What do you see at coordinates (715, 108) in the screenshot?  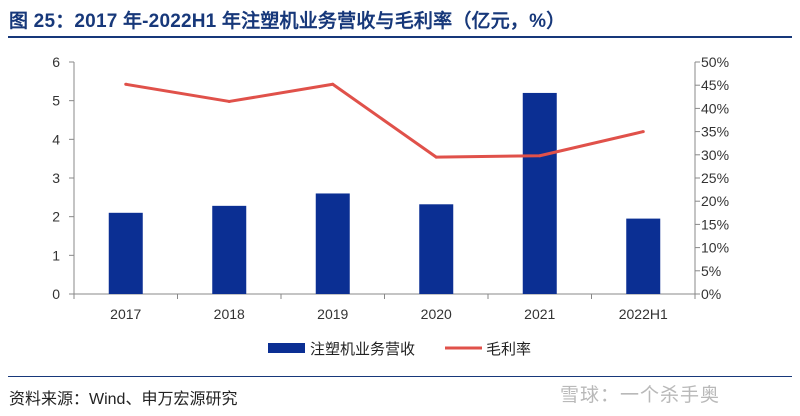 I see `y-right-tick-label: 40%` at bounding box center [715, 108].